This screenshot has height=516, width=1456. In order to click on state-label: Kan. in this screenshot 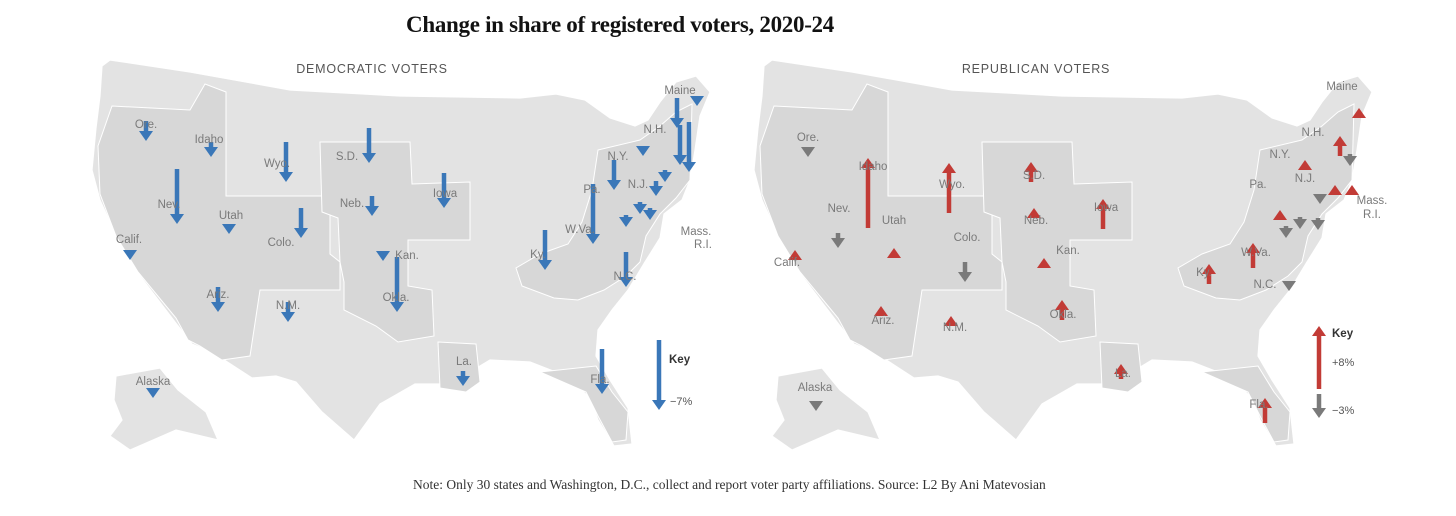, I will do `click(407, 256)`.